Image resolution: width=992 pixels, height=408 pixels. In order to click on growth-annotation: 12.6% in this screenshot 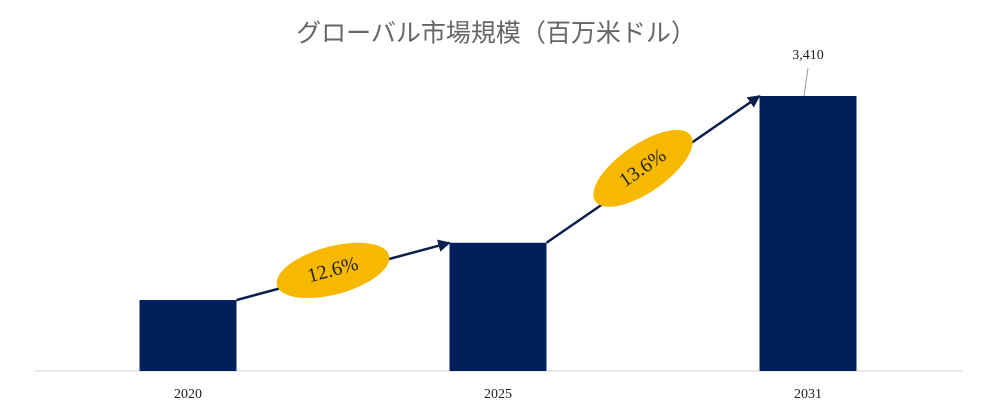, I will do `click(333, 270)`.